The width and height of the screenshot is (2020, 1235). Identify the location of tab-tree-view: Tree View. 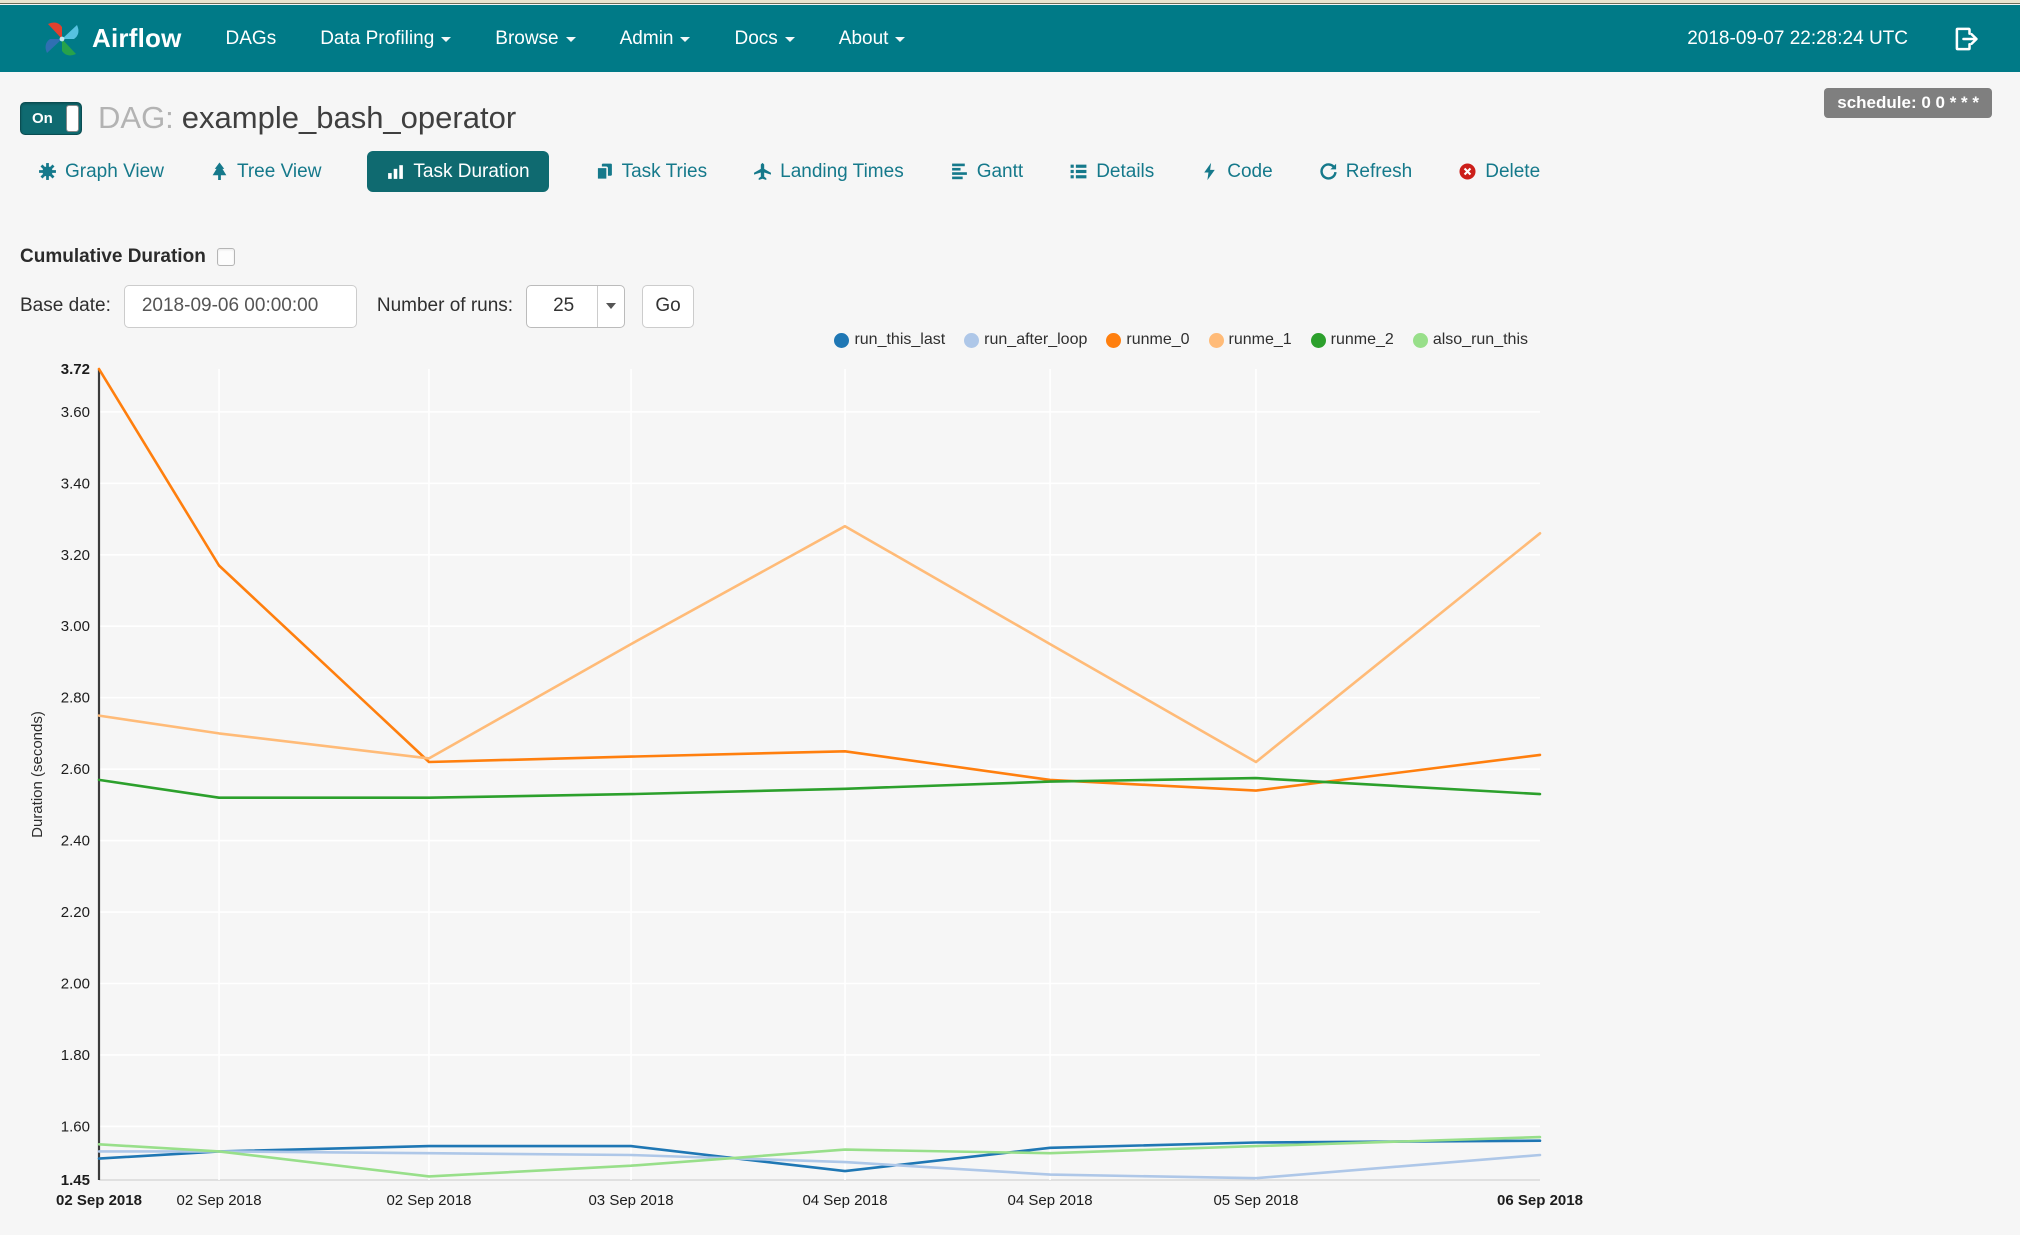
(265, 171).